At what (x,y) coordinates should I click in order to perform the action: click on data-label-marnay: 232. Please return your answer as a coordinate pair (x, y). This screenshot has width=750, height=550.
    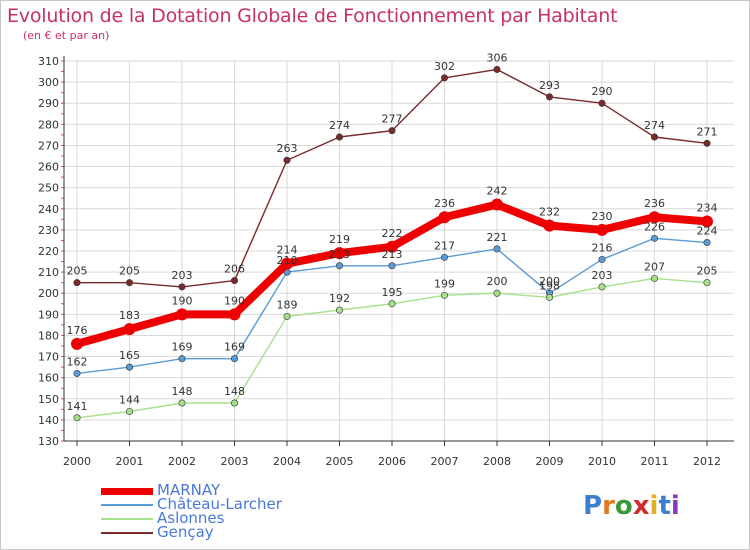
    Looking at the image, I should click on (549, 212).